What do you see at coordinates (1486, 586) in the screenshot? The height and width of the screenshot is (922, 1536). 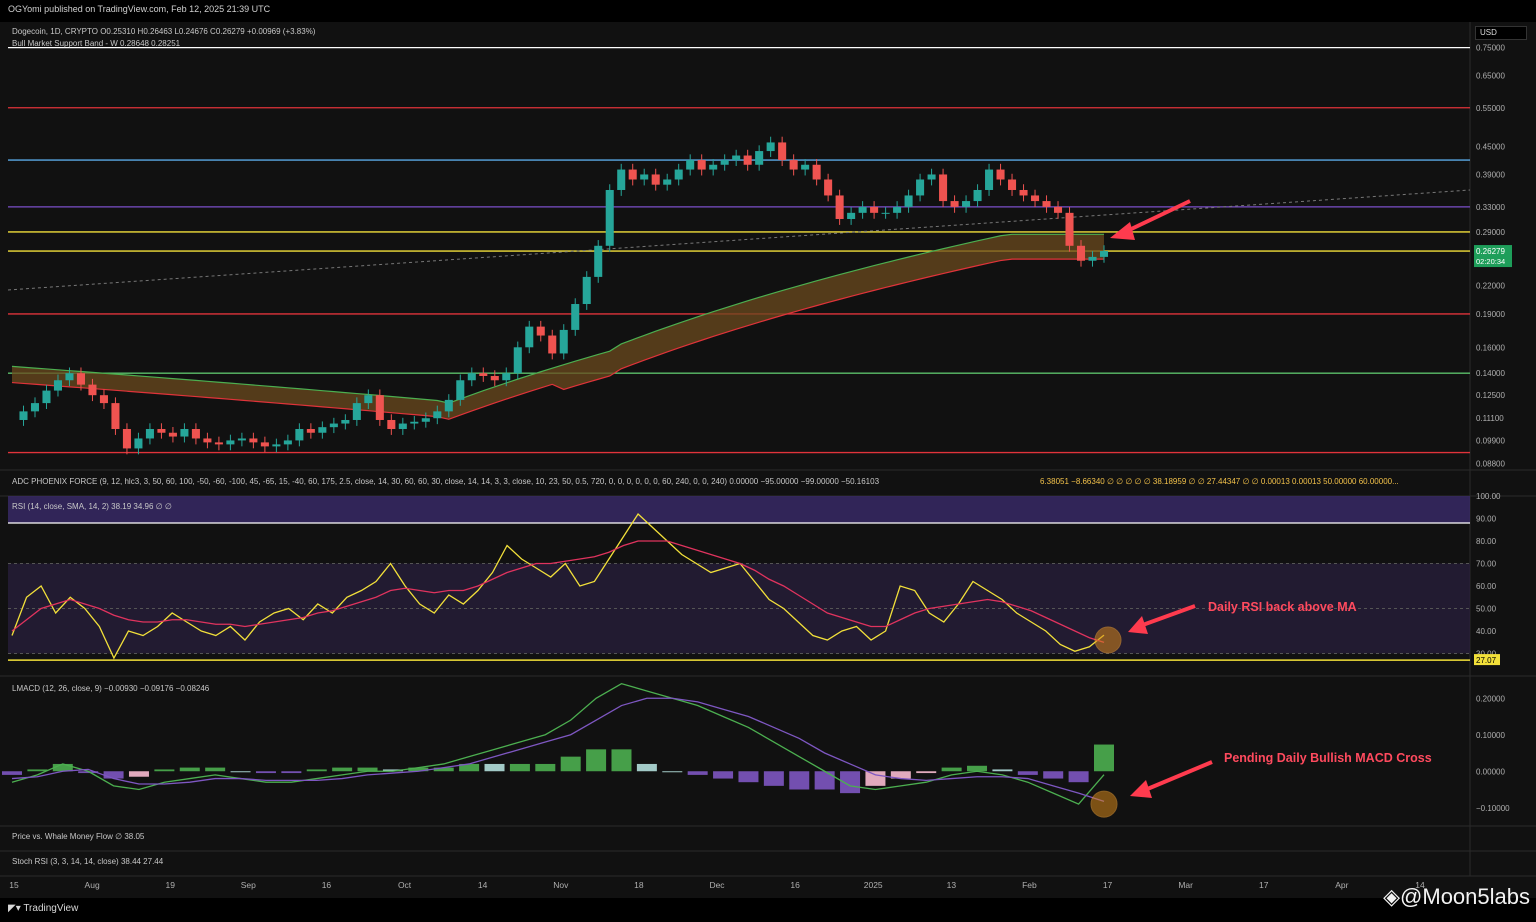 I see `rsi-tick-label: 60.00` at bounding box center [1486, 586].